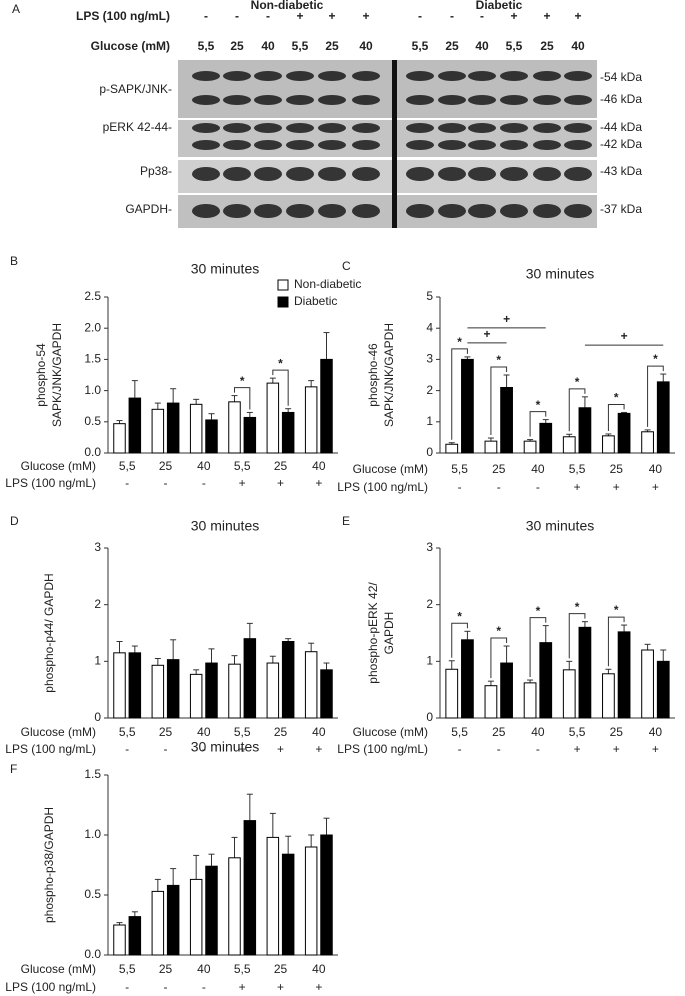 This screenshot has height=996, width=685. I want to click on row-label: GAPDH-, so click(148, 209).